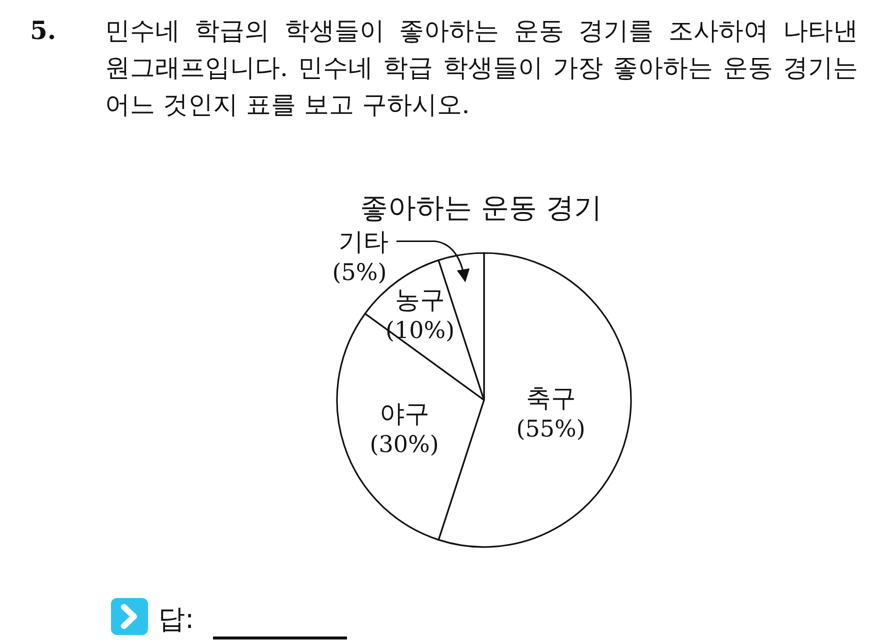 The image size is (884, 642). I want to click on slice-label: 야구, so click(404, 413).